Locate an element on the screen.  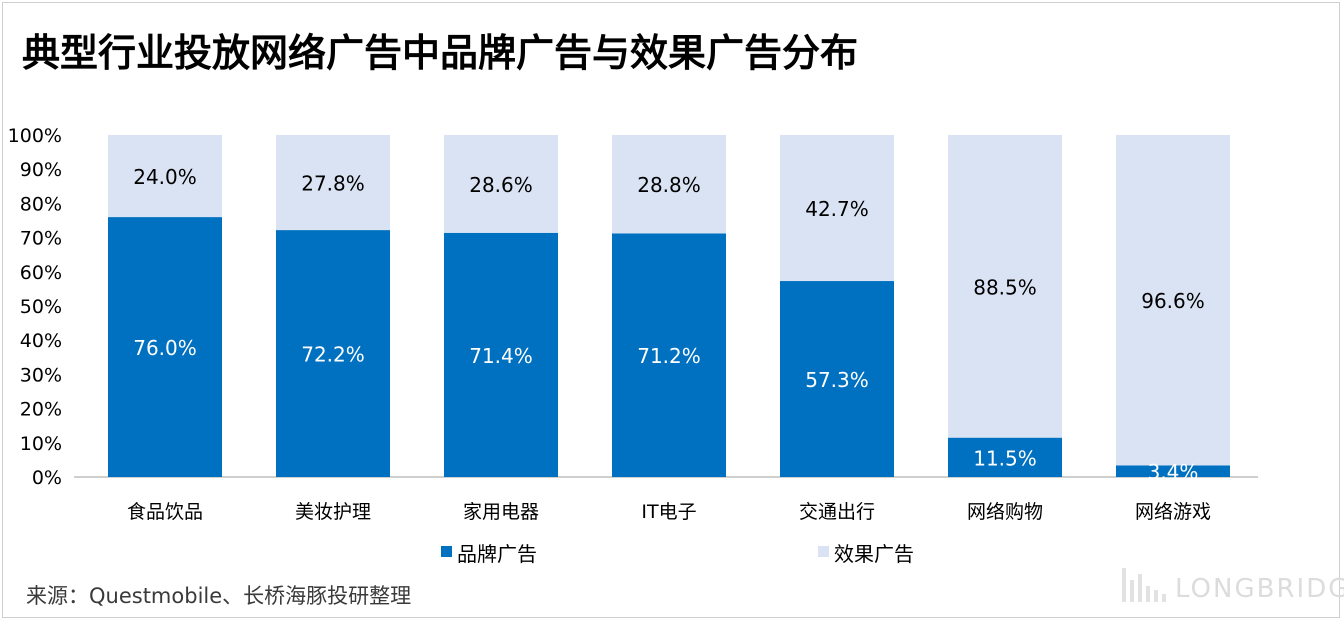
data-label-effect-1: 27.8% is located at coordinates (333, 184).